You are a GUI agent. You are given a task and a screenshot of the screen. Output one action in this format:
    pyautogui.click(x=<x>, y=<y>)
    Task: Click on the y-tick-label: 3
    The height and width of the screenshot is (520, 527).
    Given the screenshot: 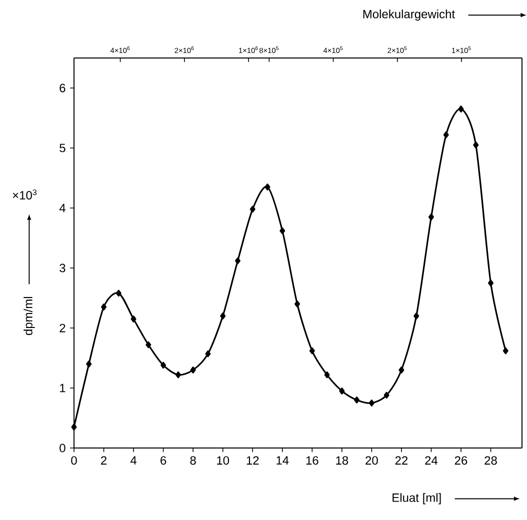 What is the action you would take?
    pyautogui.click(x=63, y=268)
    